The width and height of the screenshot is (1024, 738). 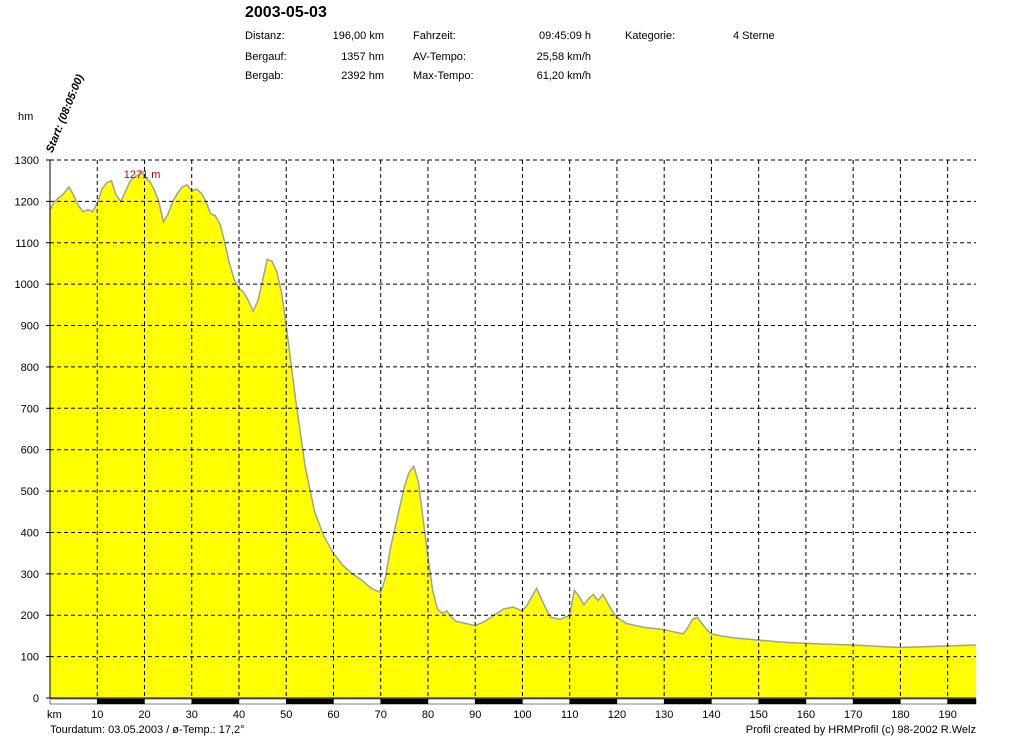 What do you see at coordinates (333, 715) in the screenshot?
I see `x-tick-label: 60` at bounding box center [333, 715].